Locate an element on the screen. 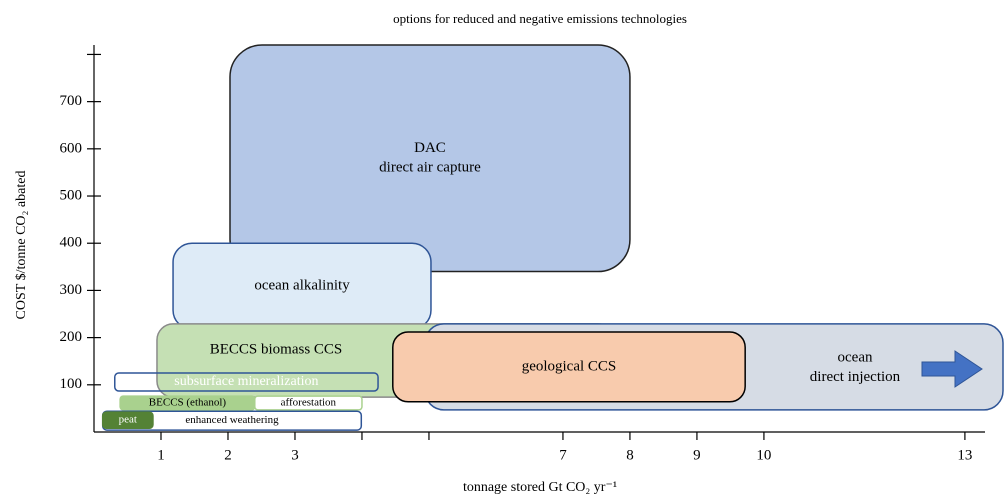 Image resolution: width=1004 pixels, height=499 pixels. region-label: DAC is located at coordinates (430, 148).